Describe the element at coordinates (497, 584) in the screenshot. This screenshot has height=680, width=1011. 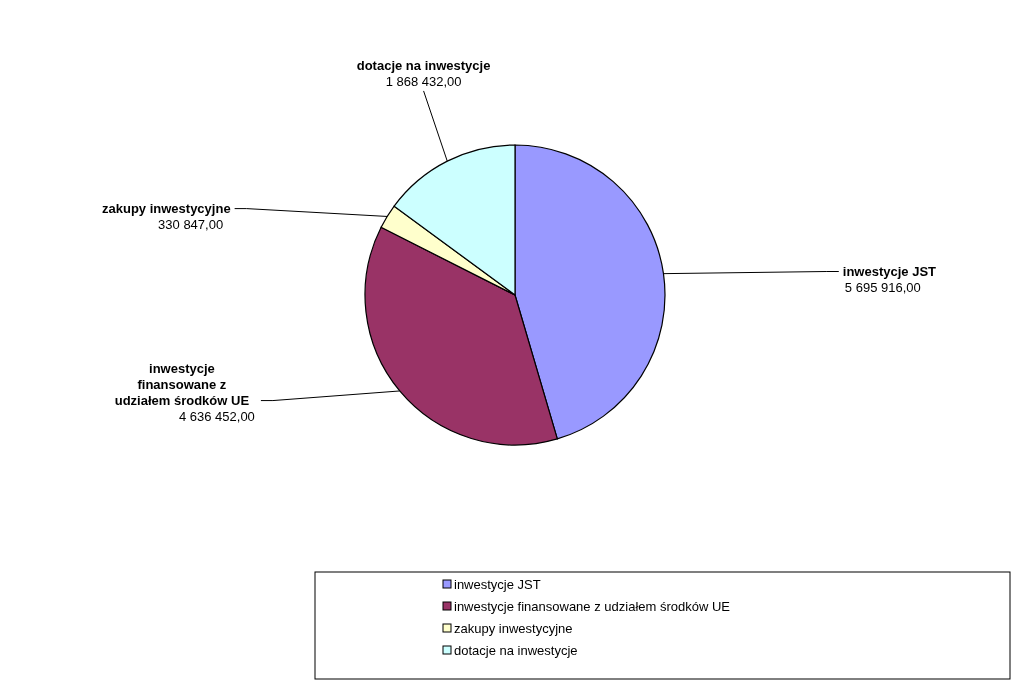
I see `legend-label: inwestycje JST` at that location.